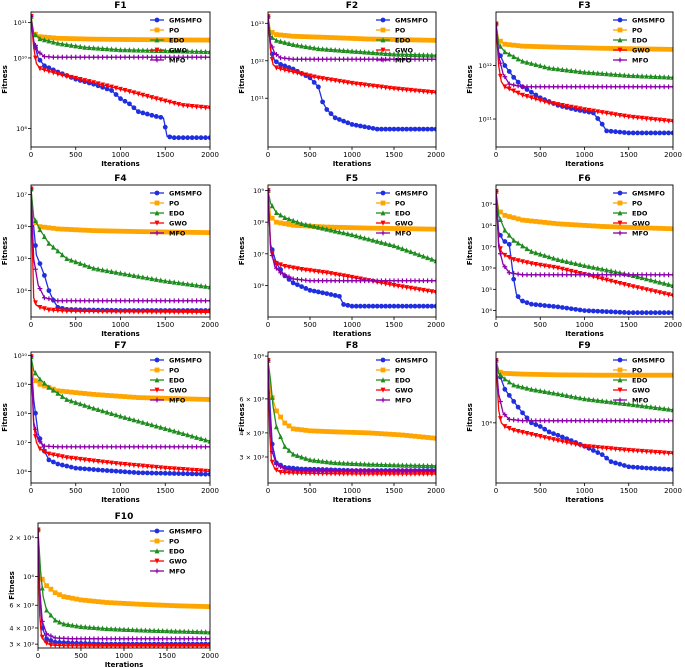 This screenshot has width=685, height=668. I want to click on series-line, so click(120, 77).